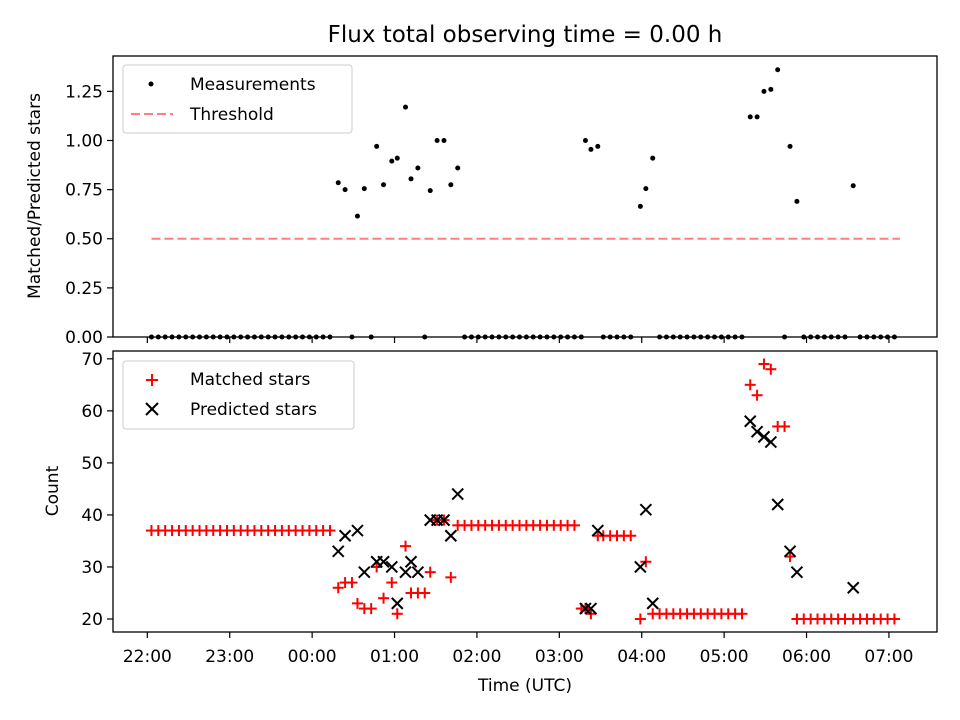 This screenshot has height=720, width=960. What do you see at coordinates (92, 516) in the screenshot?
I see `bottom-y-tick-label: 40` at bounding box center [92, 516].